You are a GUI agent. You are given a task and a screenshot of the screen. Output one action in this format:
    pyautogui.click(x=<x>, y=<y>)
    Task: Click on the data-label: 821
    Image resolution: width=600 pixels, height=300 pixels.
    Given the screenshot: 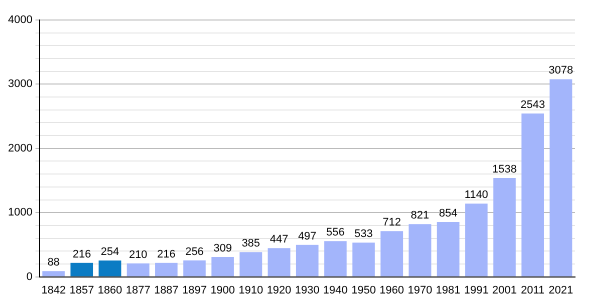 What is the action you would take?
    pyautogui.click(x=420, y=216)
    